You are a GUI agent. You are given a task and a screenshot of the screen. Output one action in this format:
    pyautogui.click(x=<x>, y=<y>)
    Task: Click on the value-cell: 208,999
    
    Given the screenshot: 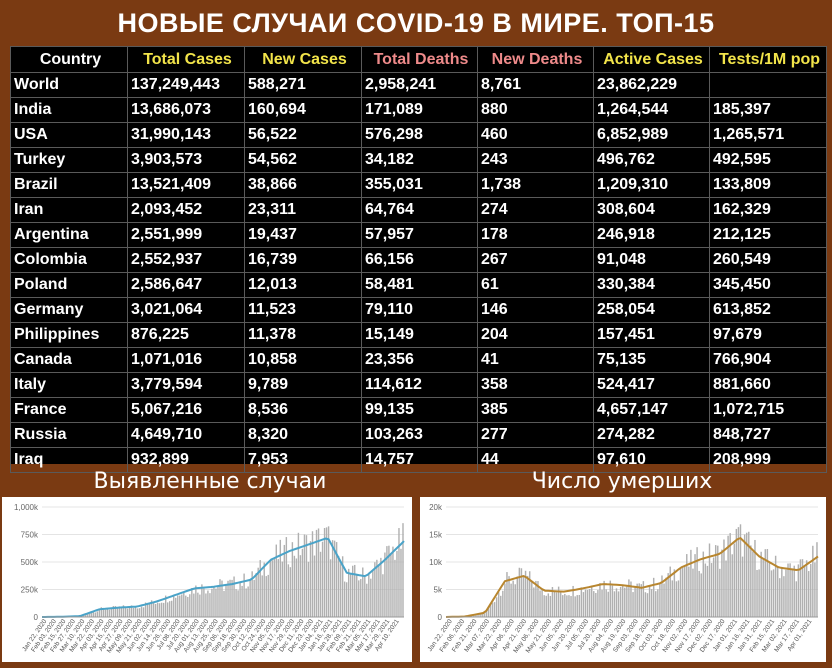 What is the action you would take?
    pyautogui.click(x=768, y=460)
    